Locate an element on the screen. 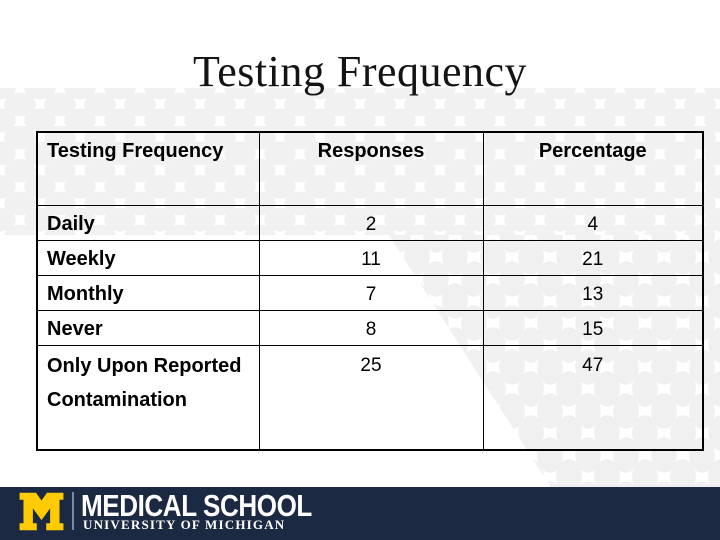 This screenshot has height=540, width=720. block-m-icon is located at coordinates (41, 511).